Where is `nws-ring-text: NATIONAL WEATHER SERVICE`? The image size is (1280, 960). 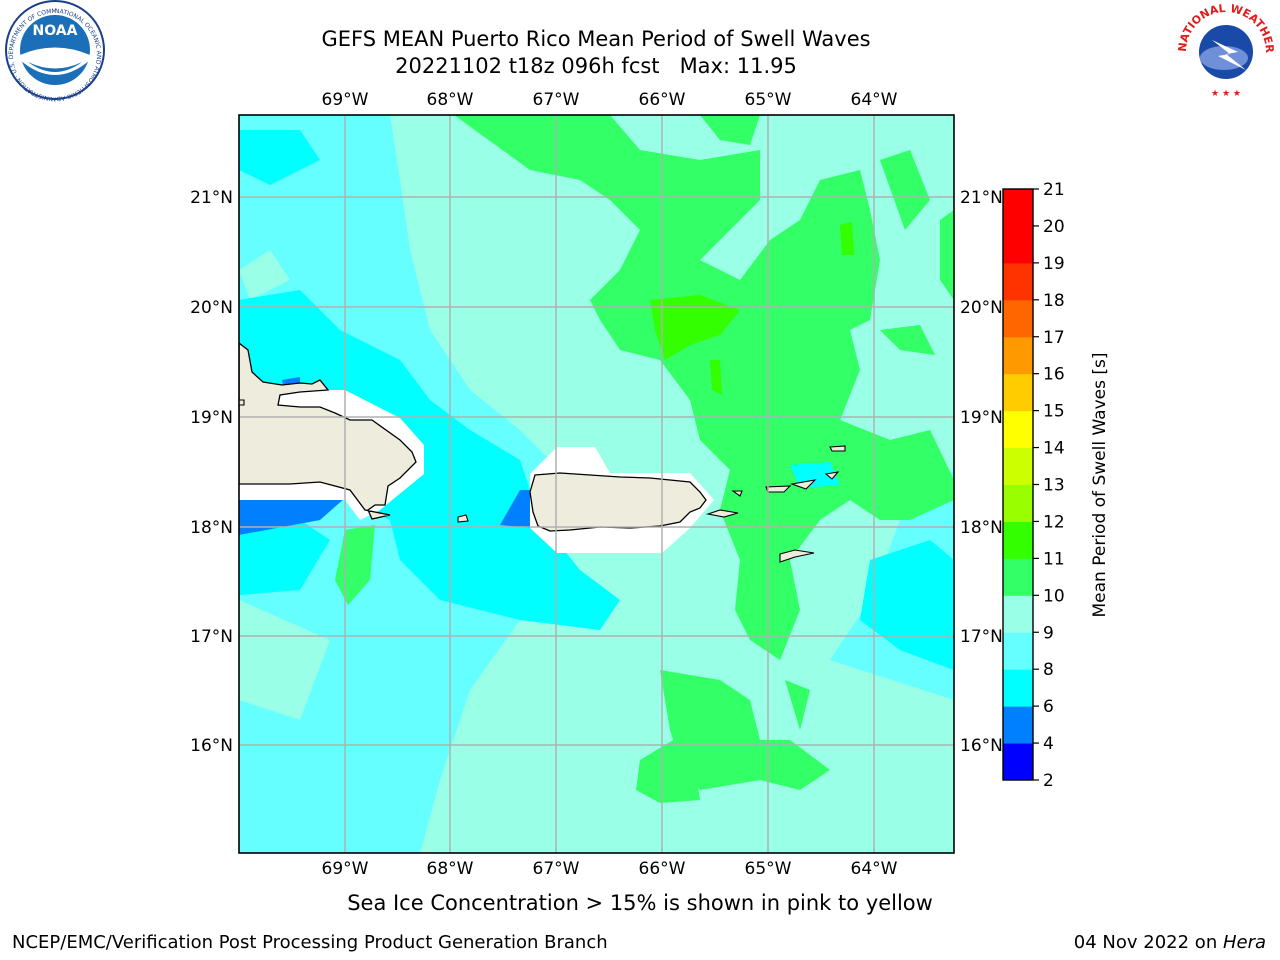
nws-ring-text: NATIONAL WEATHER SERVICE is located at coordinates (638, 27).